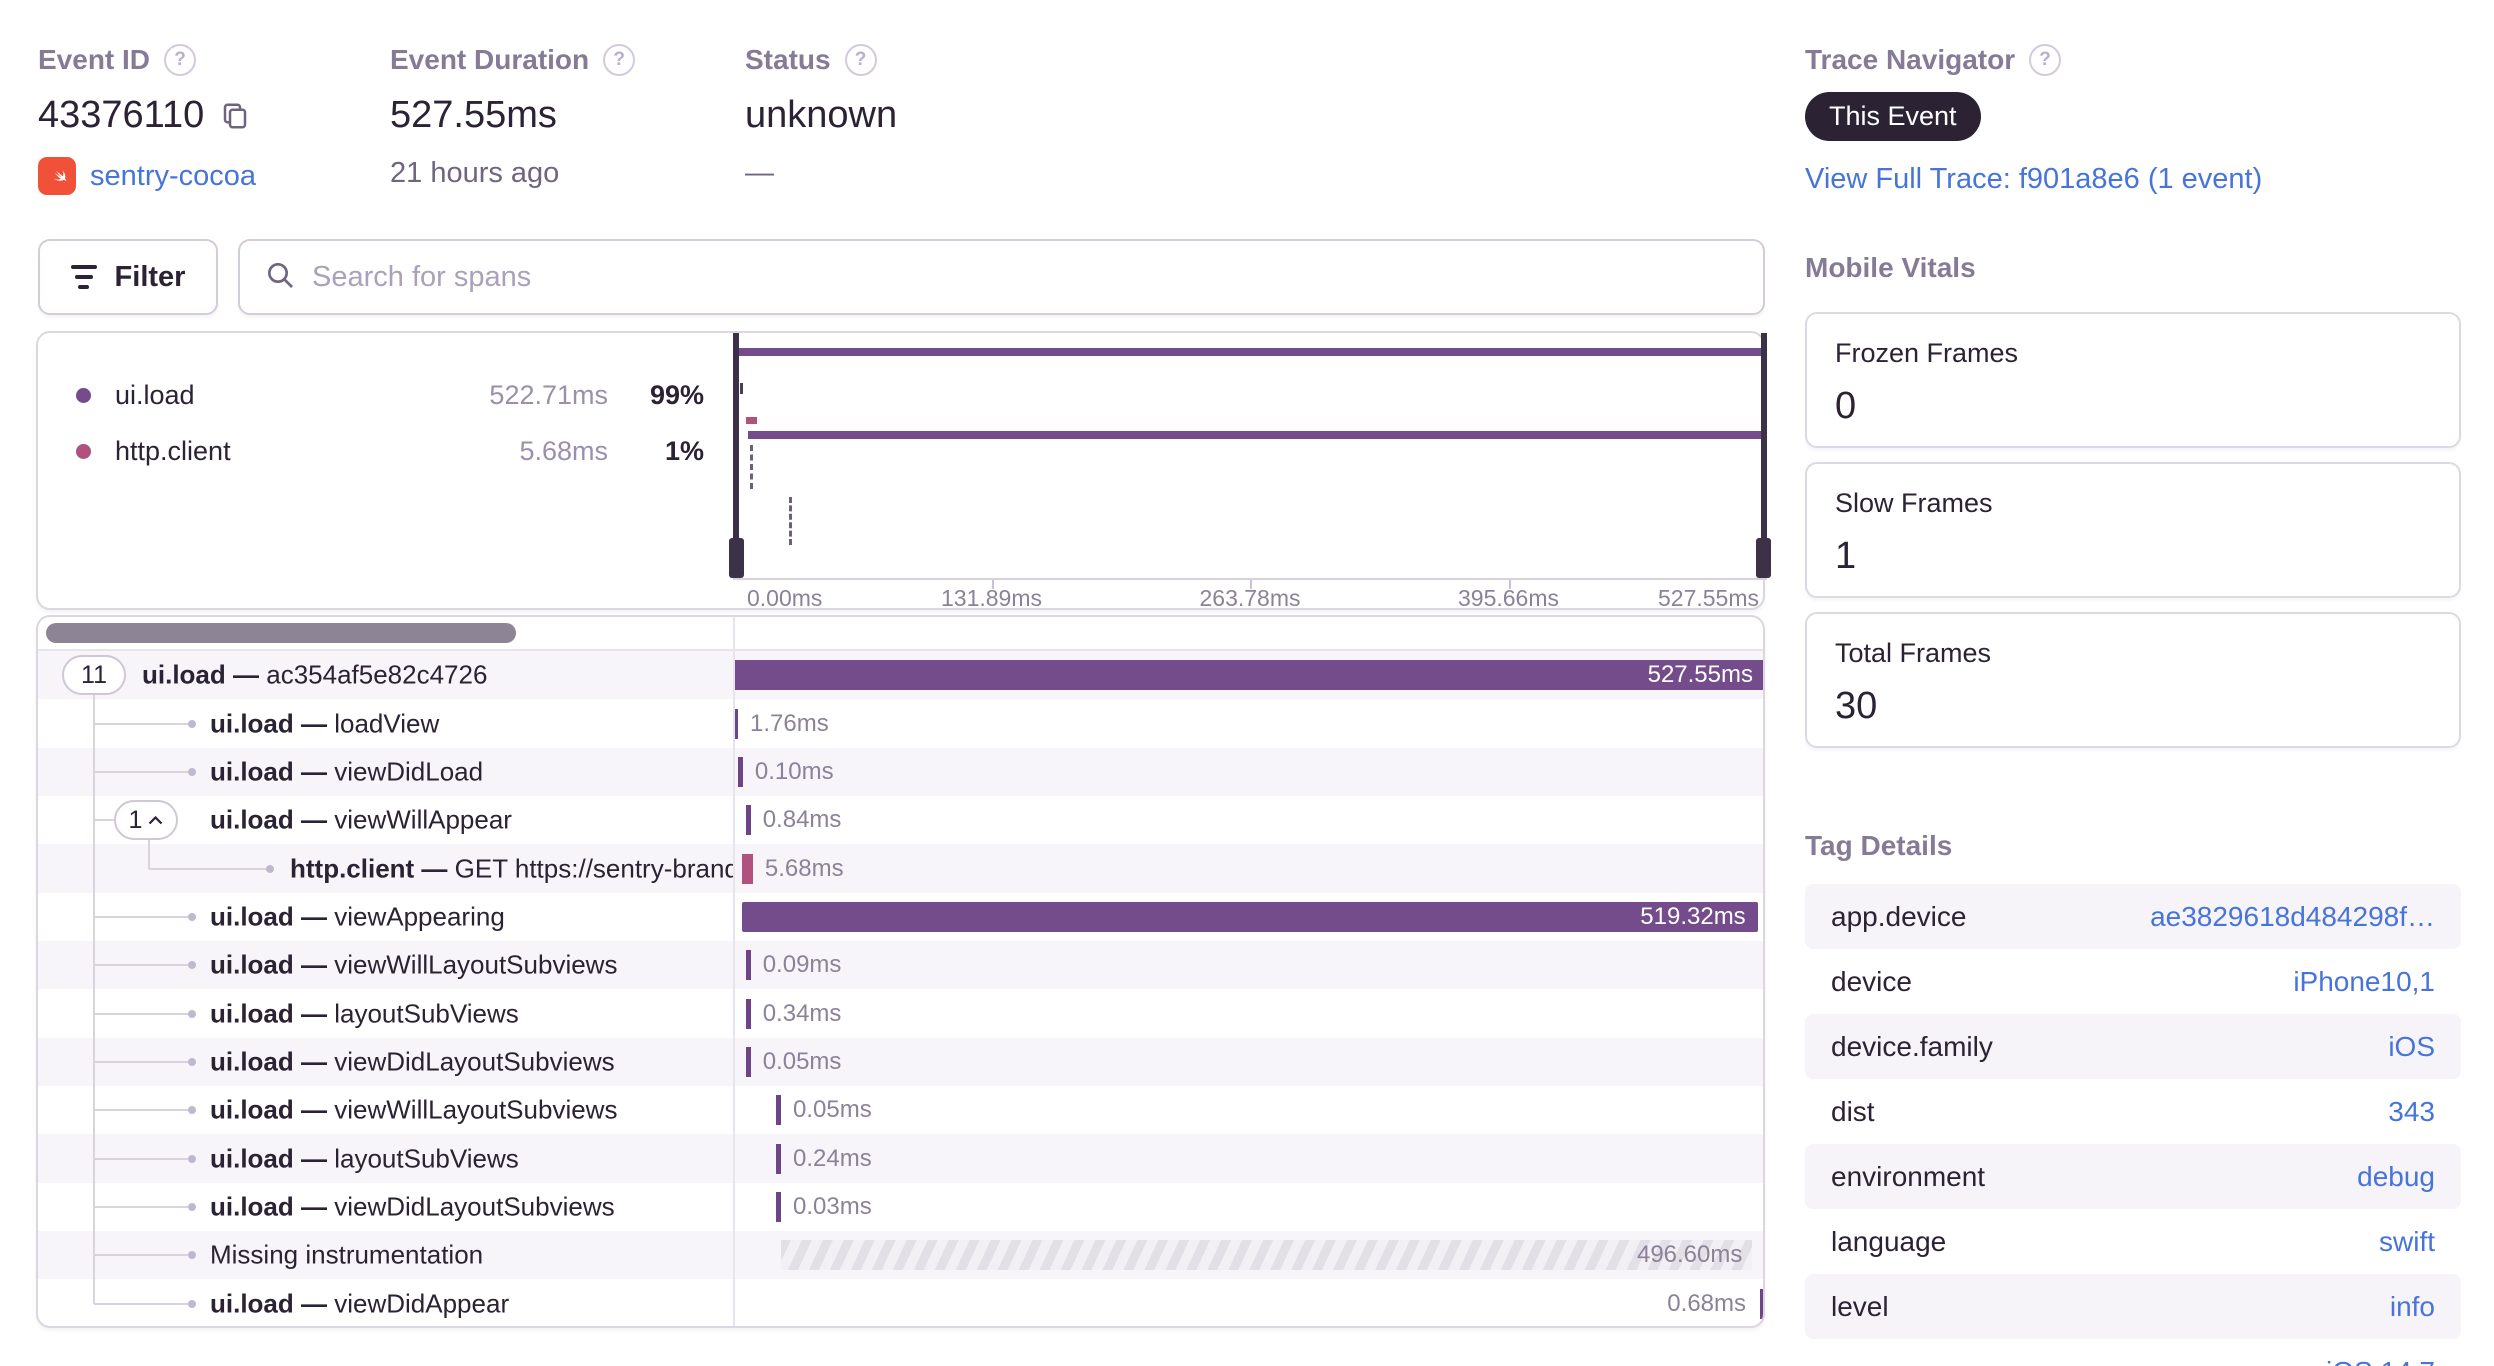  Describe the element at coordinates (832, 1206) in the screenshot. I see `span-duration-label: 0.03ms` at that location.